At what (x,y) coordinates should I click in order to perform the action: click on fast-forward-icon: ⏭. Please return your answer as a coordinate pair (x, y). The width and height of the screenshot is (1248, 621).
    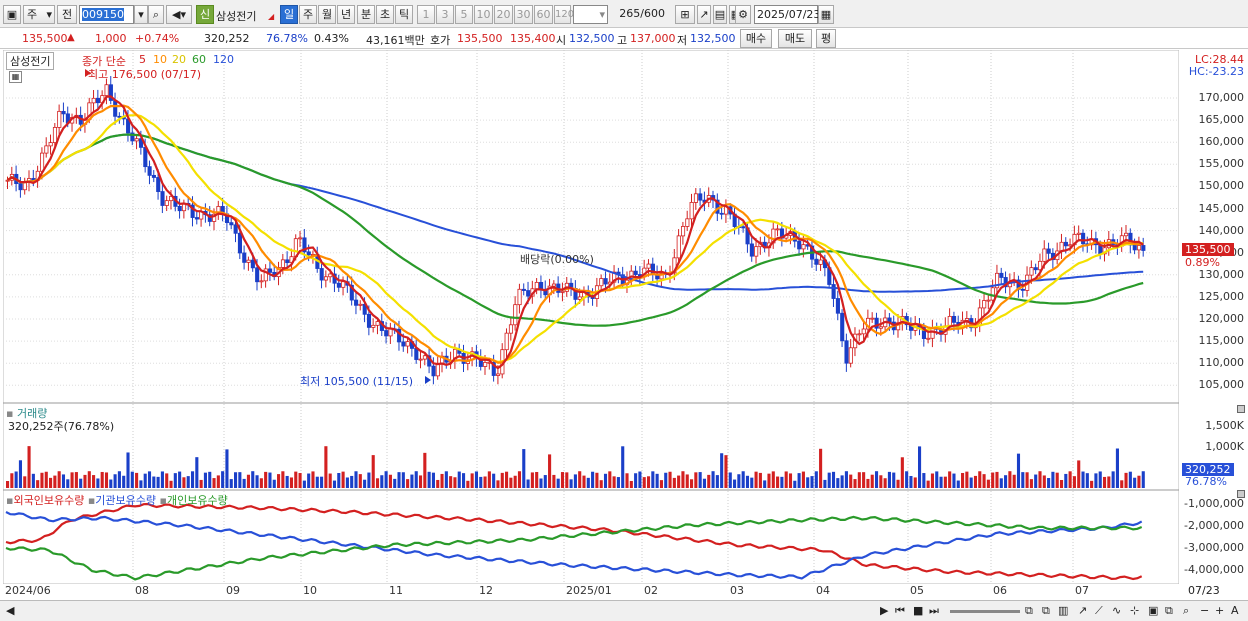
    Looking at the image, I should click on (934, 610).